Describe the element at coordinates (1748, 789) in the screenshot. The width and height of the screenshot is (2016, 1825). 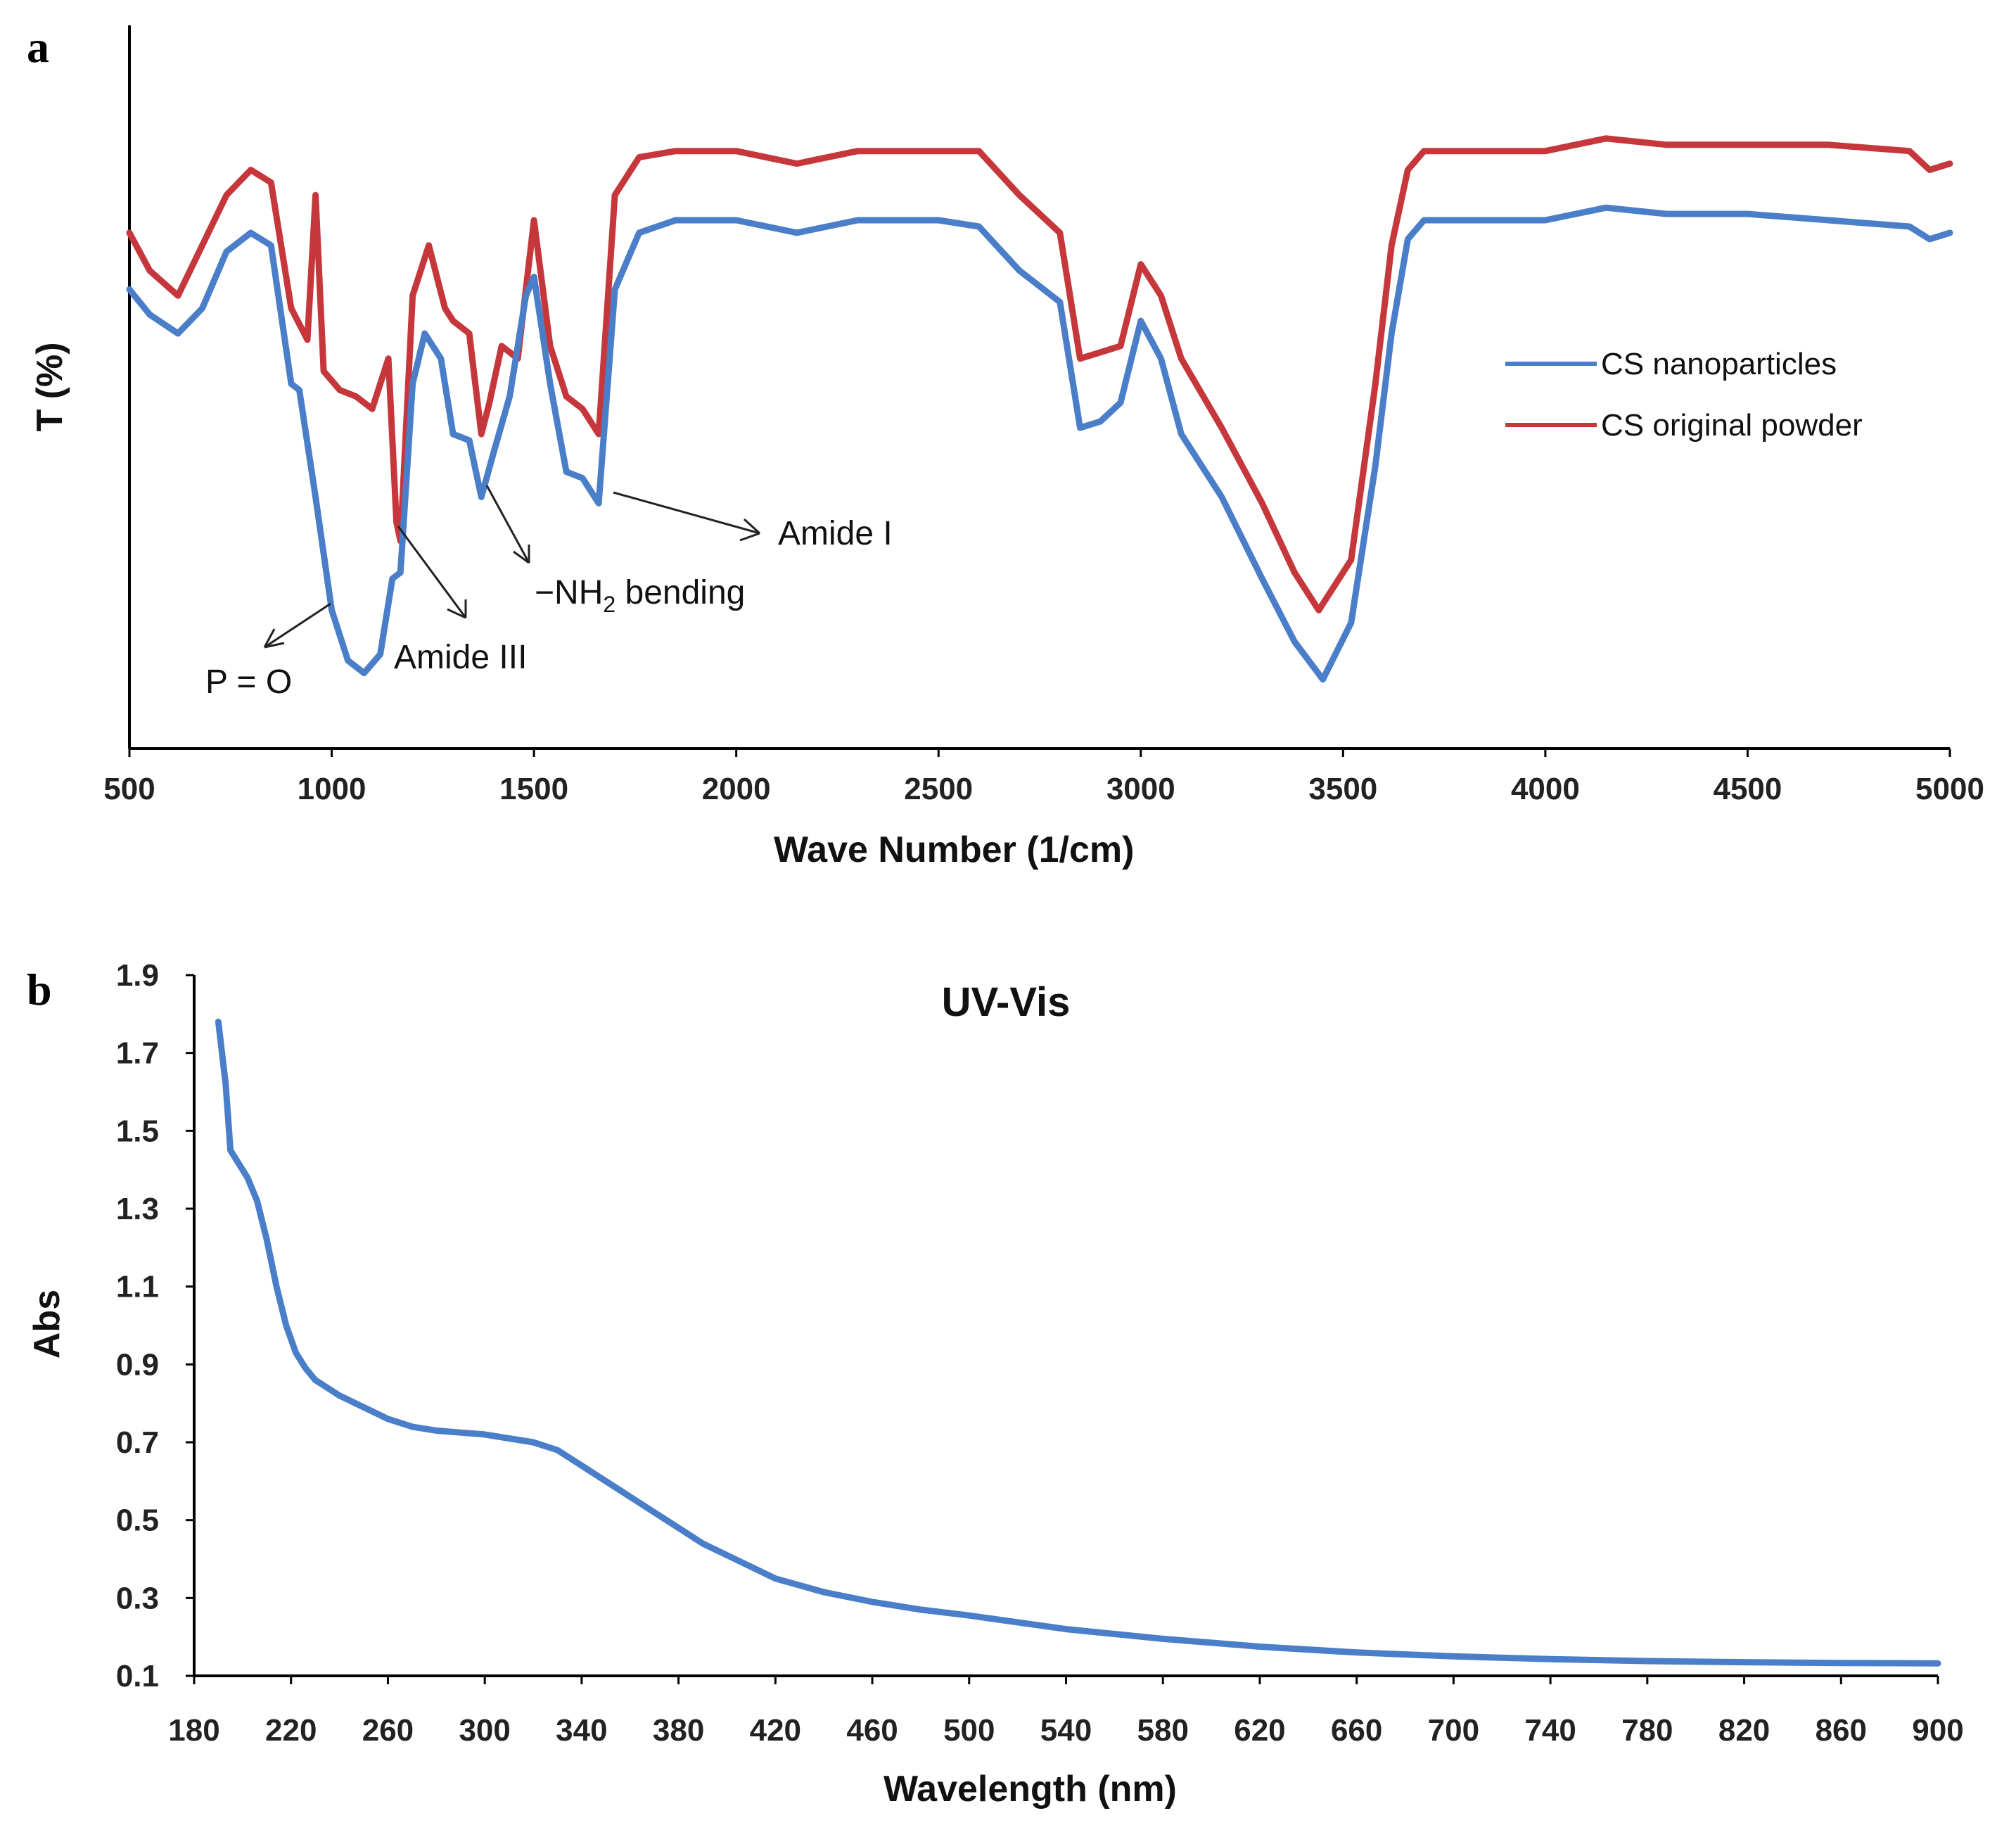
I see `panel-a-x-tick-label: 4500` at that location.